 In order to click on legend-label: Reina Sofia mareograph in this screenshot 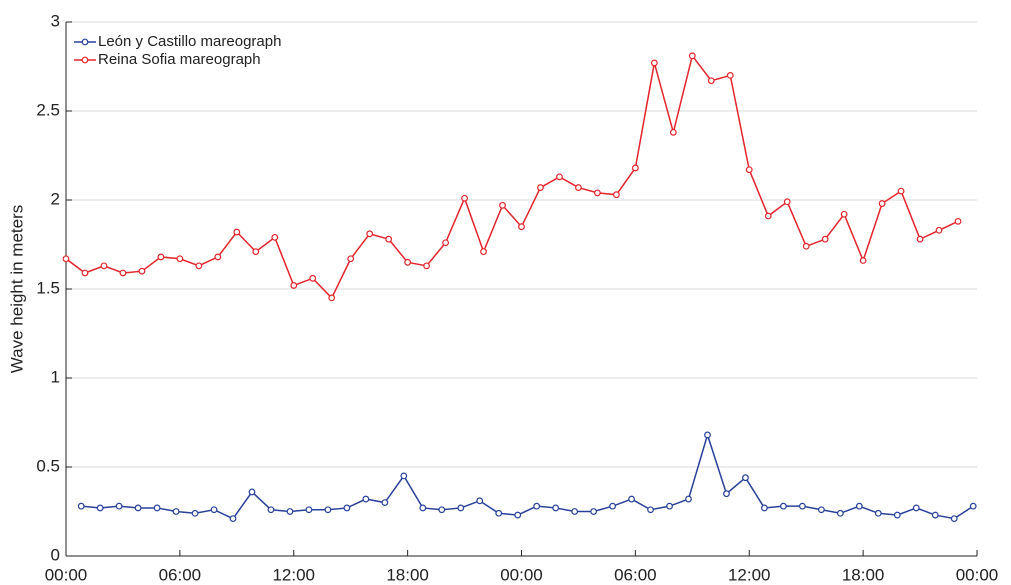, I will do `click(179, 59)`.